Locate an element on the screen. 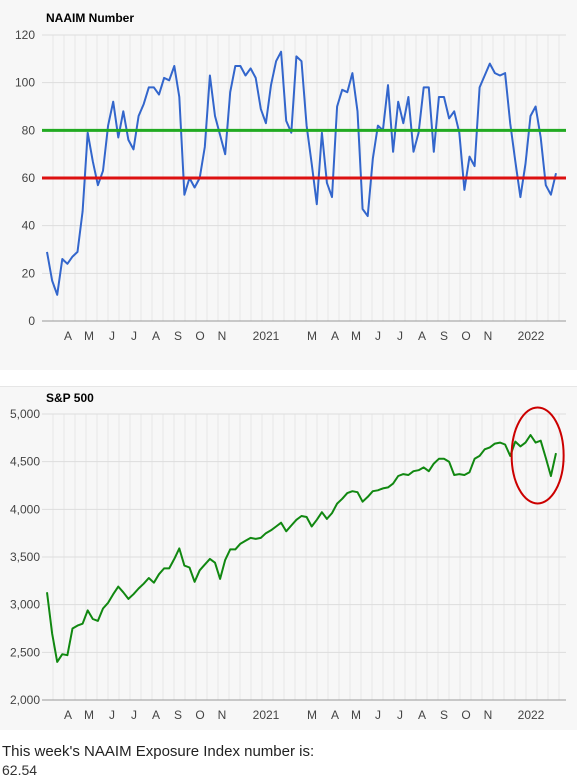 This screenshot has height=780, width=577. highlight-circle is located at coordinates (537, 455).